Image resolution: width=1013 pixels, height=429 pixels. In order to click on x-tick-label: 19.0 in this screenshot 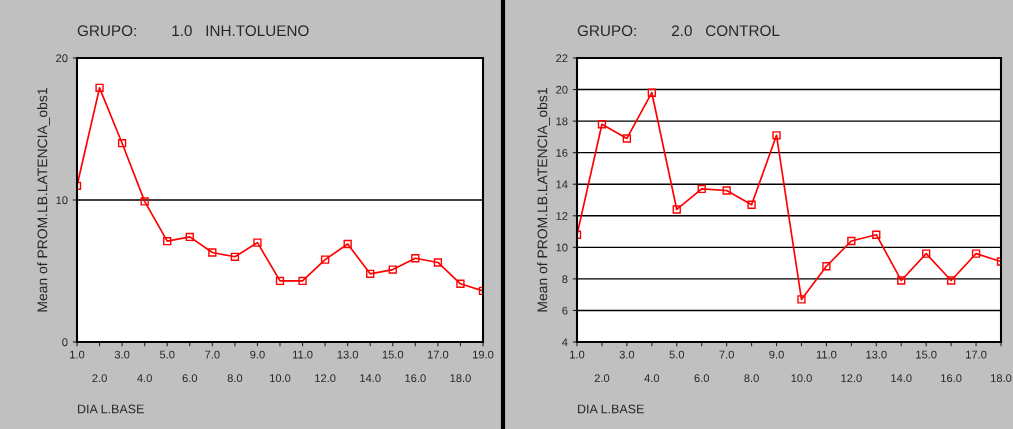, I will do `click(483, 354)`.